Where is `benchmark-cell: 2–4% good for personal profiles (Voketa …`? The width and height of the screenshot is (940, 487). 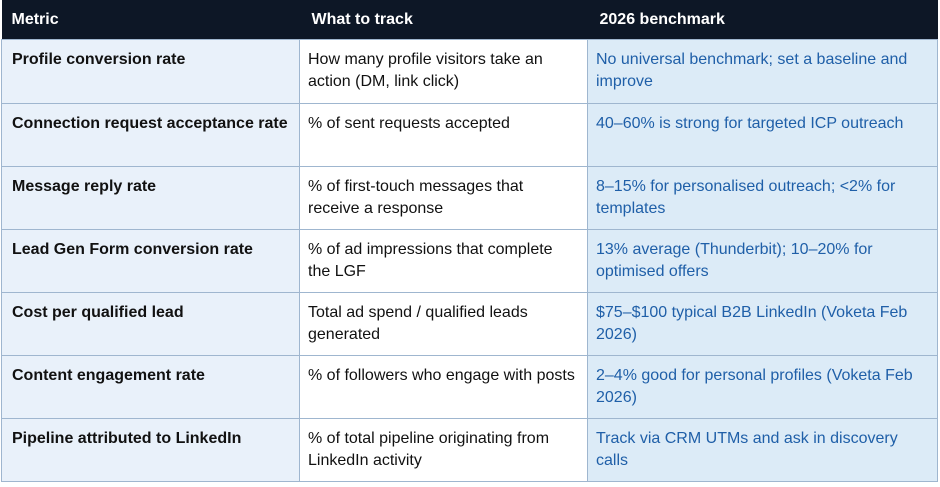
benchmark-cell: 2–4% good for personal profiles (Voketa … is located at coordinates (762, 387).